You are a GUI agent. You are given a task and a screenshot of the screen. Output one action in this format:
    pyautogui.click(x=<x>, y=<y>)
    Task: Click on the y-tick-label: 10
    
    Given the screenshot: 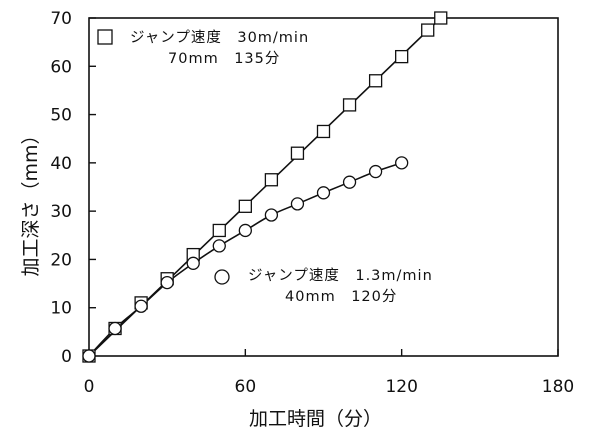 What is the action you would take?
    pyautogui.click(x=61, y=309)
    